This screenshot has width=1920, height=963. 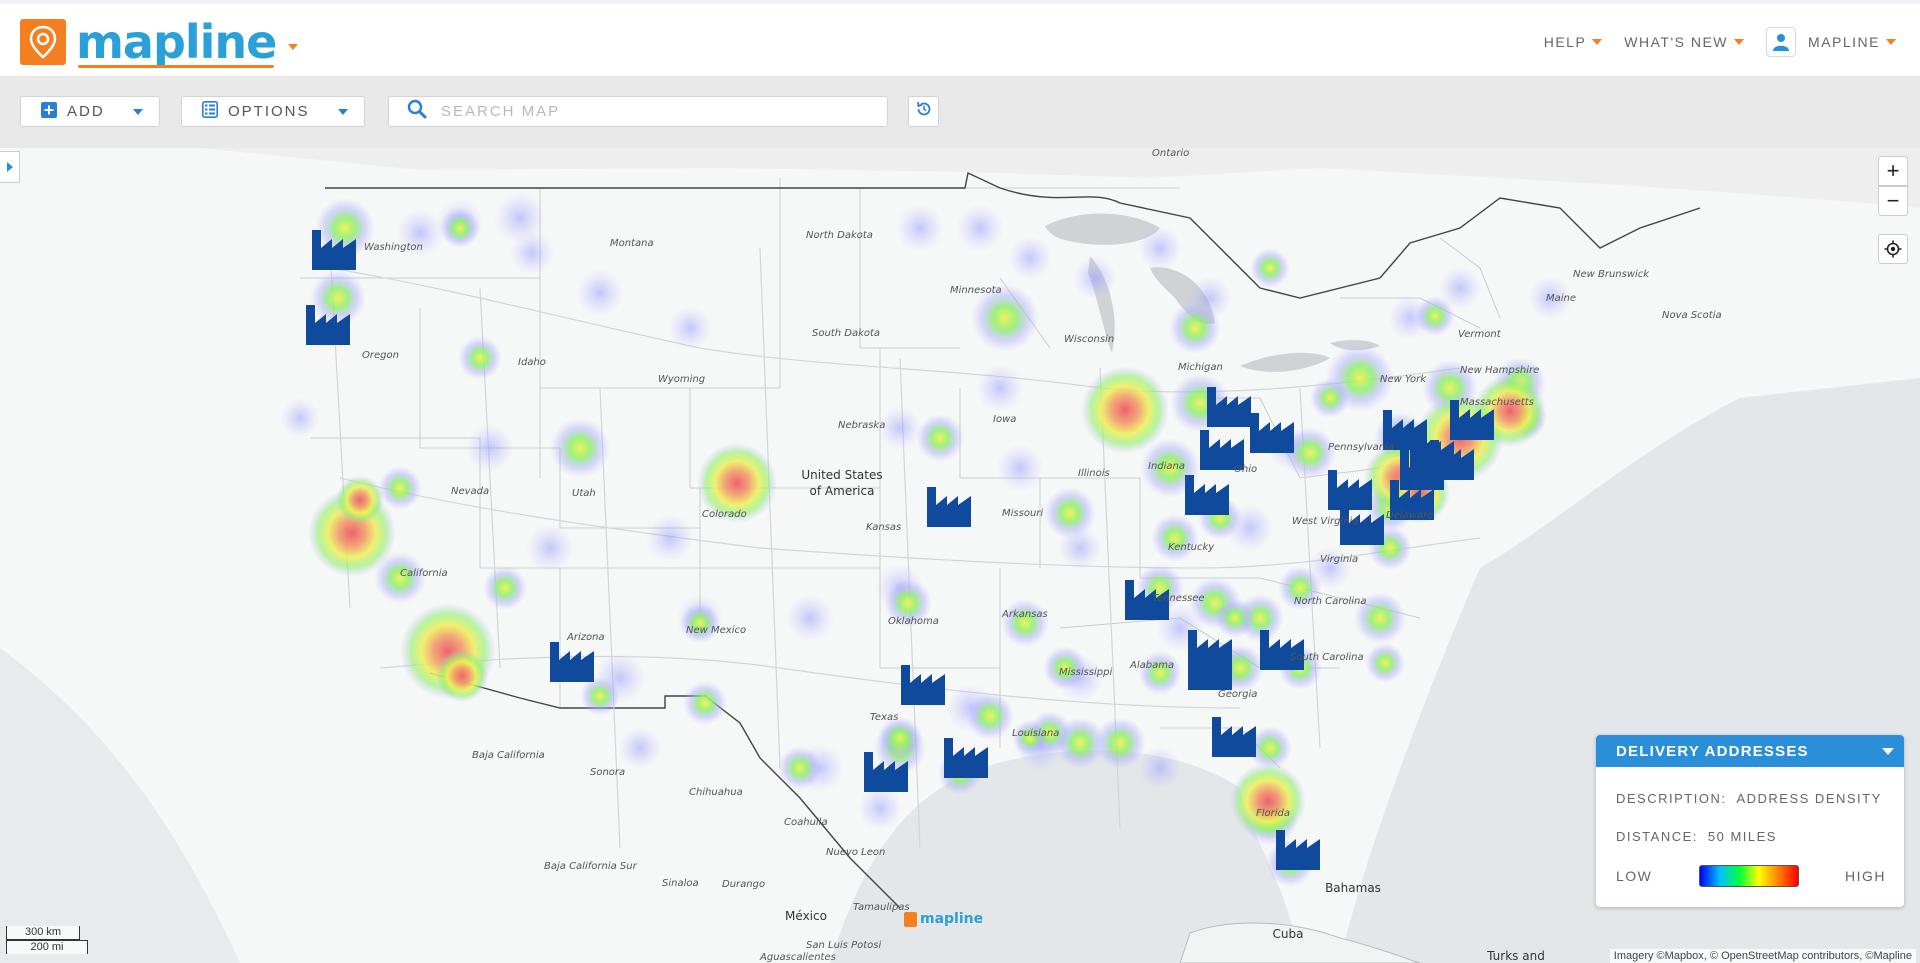 I want to click on label-washington: Washington, so click(x=393, y=247).